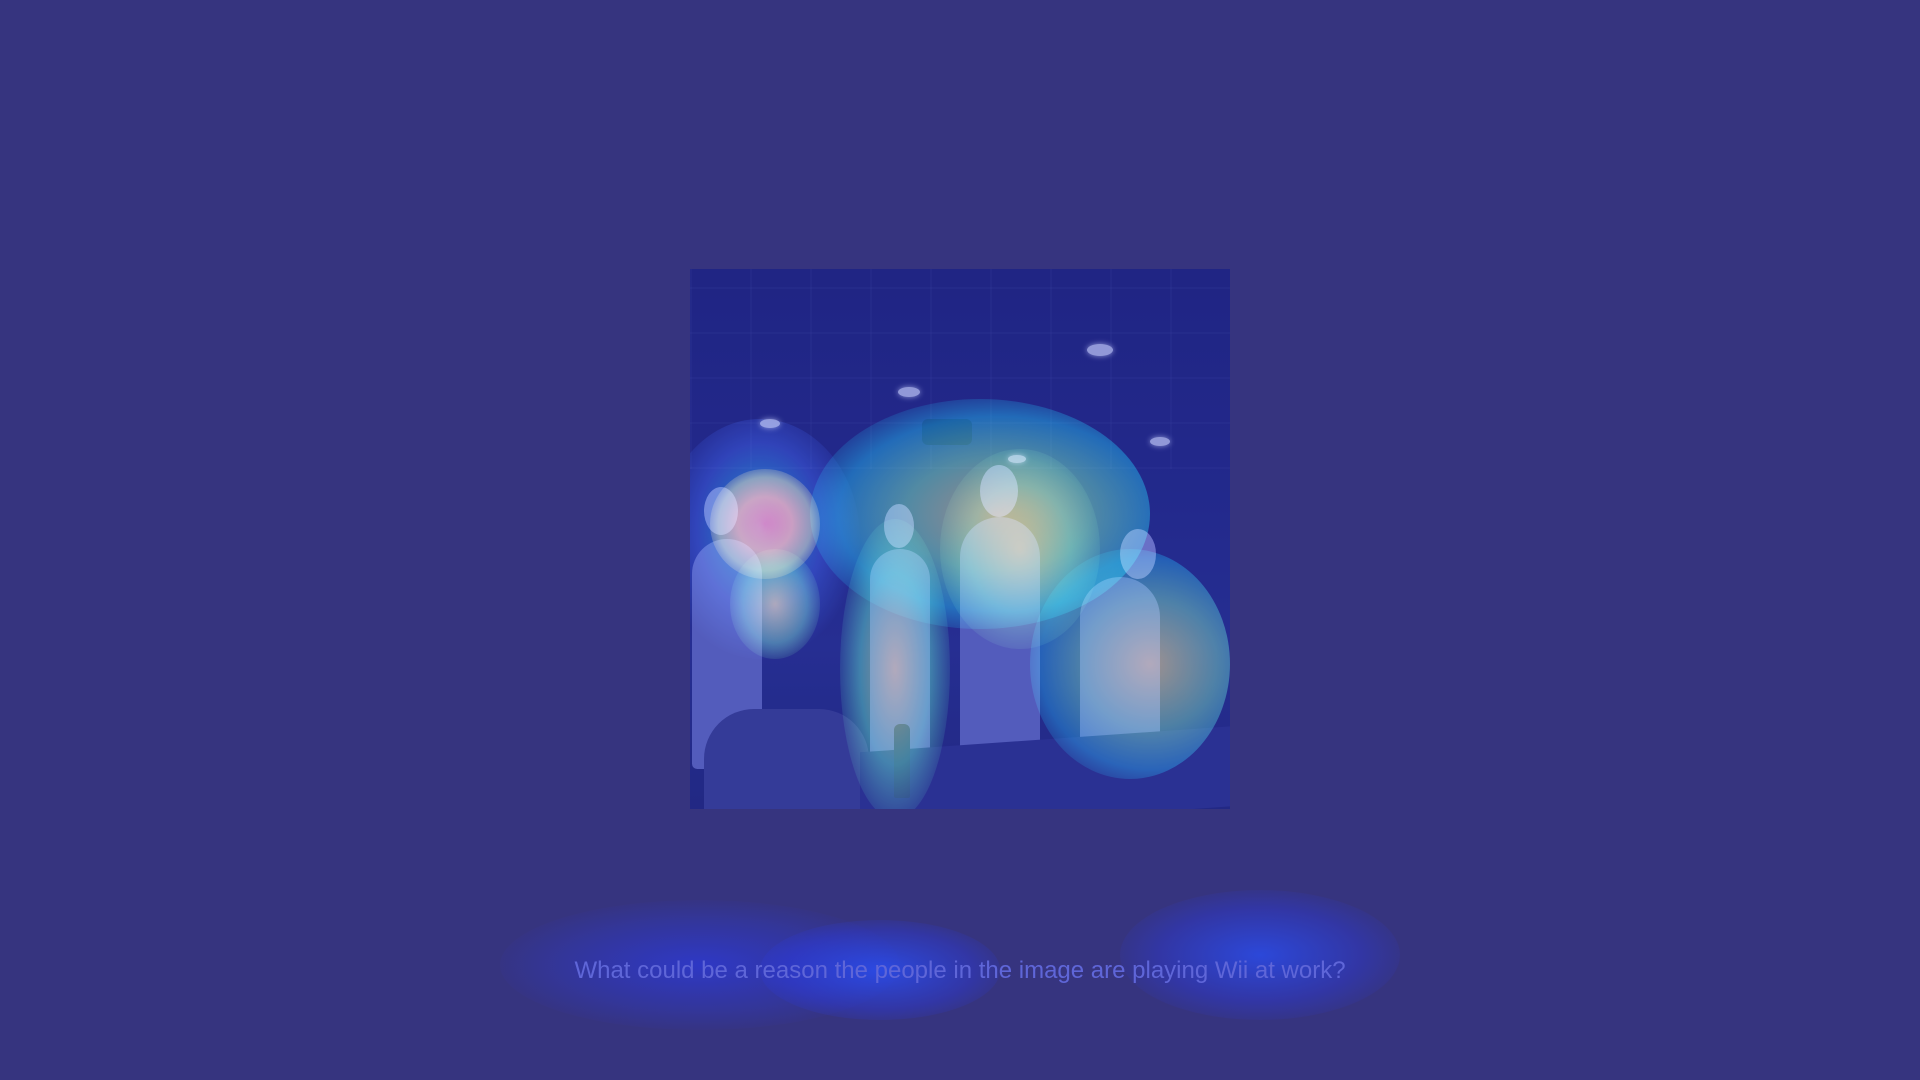  I want to click on attention-heatmap-photo, so click(960, 539).